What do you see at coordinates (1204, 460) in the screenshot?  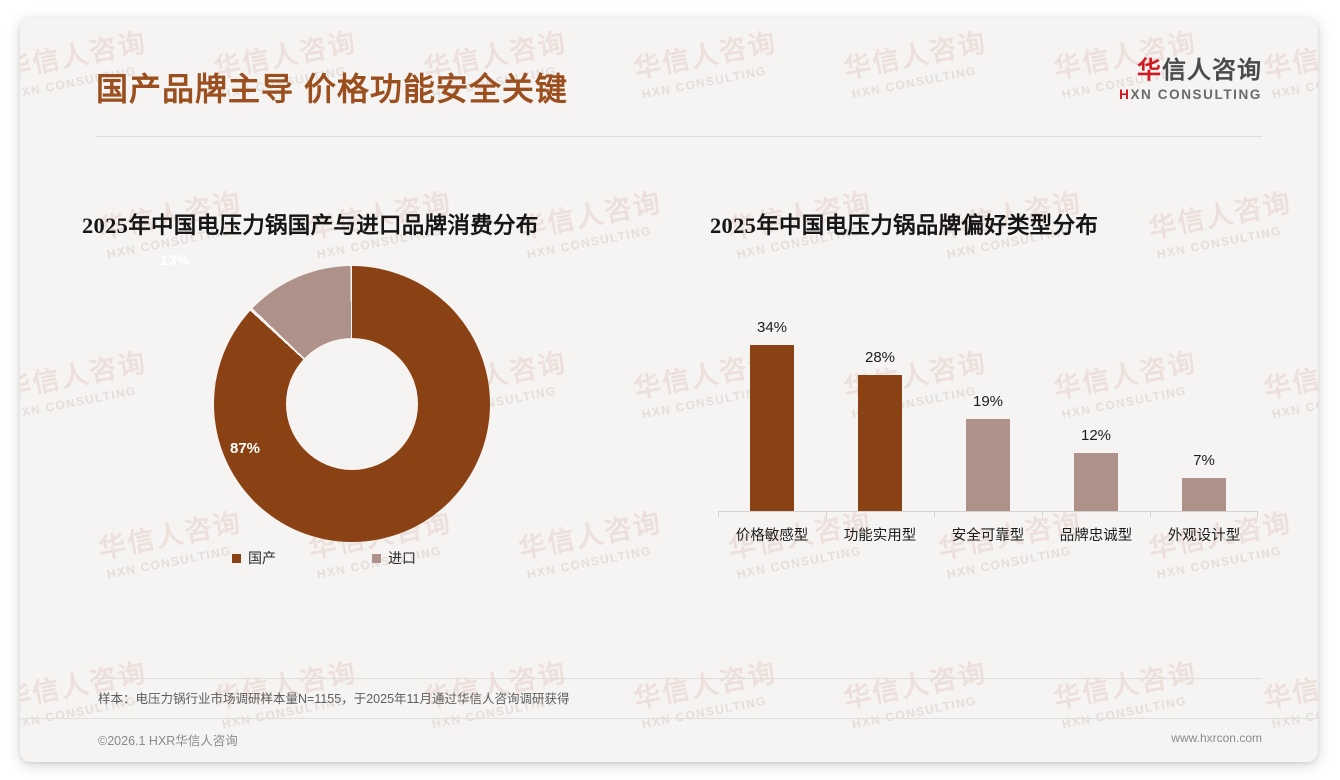 I see `bar-value-label: 7%` at bounding box center [1204, 460].